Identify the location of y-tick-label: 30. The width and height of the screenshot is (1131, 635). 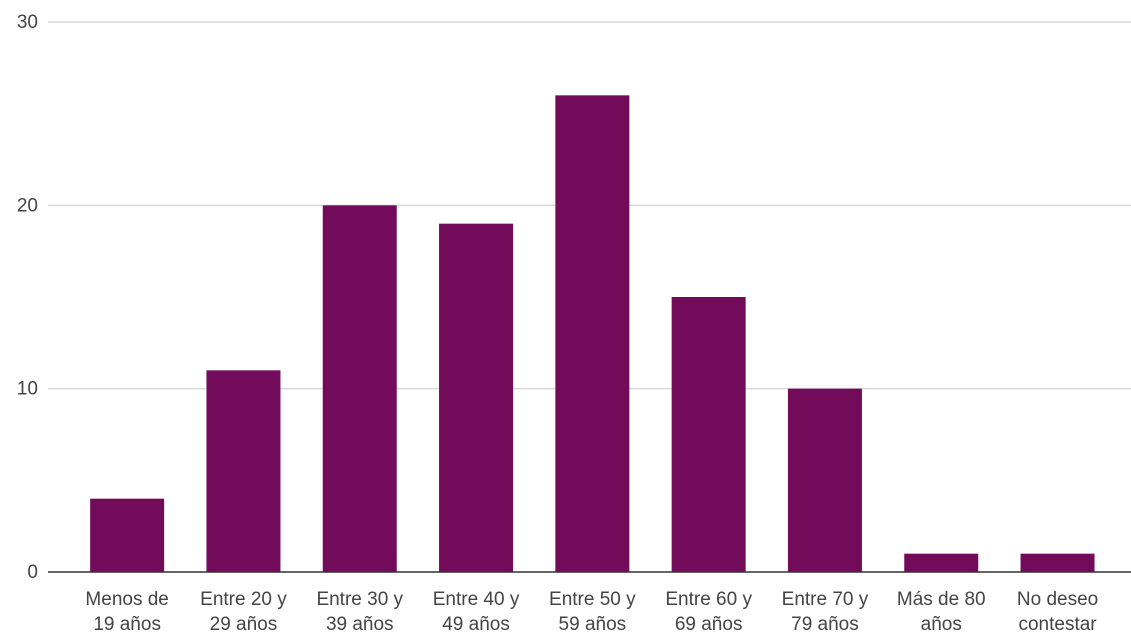
(27, 22).